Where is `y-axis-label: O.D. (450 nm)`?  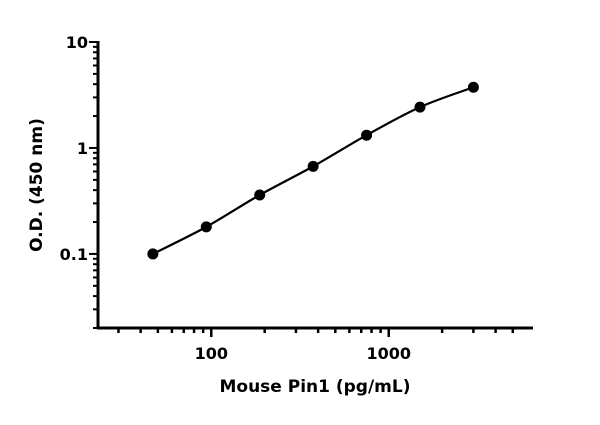
y-axis-label: O.D. (450 nm) is located at coordinates (37, 185).